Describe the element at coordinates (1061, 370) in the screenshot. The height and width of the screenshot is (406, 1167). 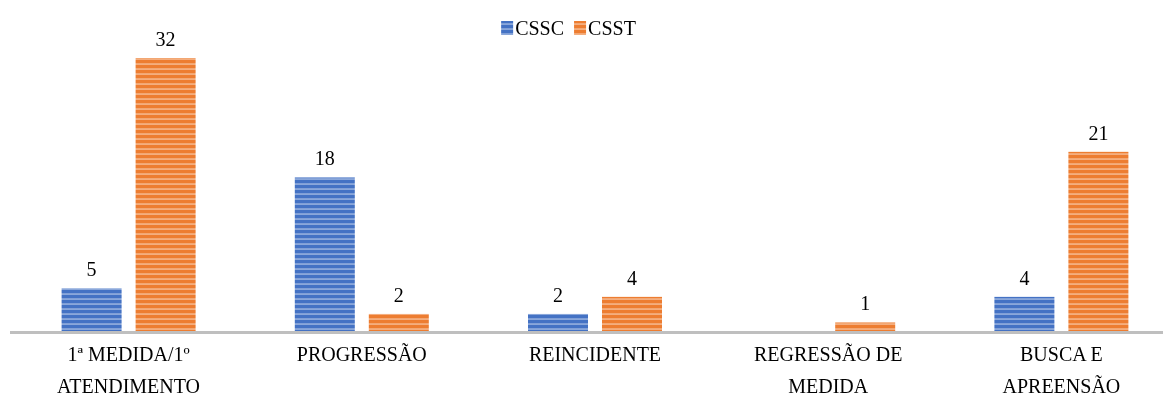
I see `x-tick-label: BUSCA E APREENSÃO` at that location.